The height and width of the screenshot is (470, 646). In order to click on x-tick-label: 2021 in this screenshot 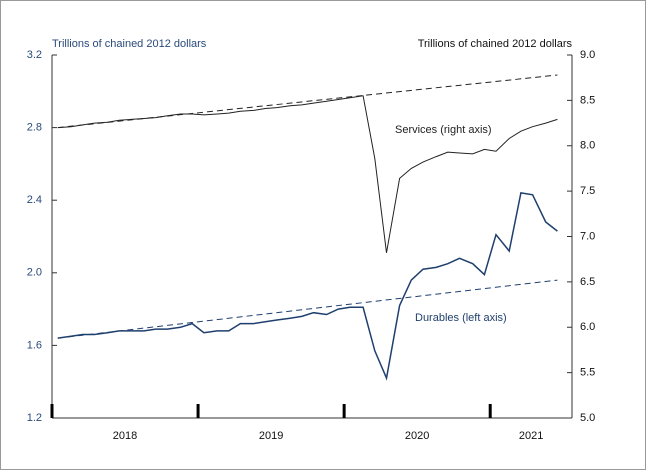, I will do `click(531, 436)`.